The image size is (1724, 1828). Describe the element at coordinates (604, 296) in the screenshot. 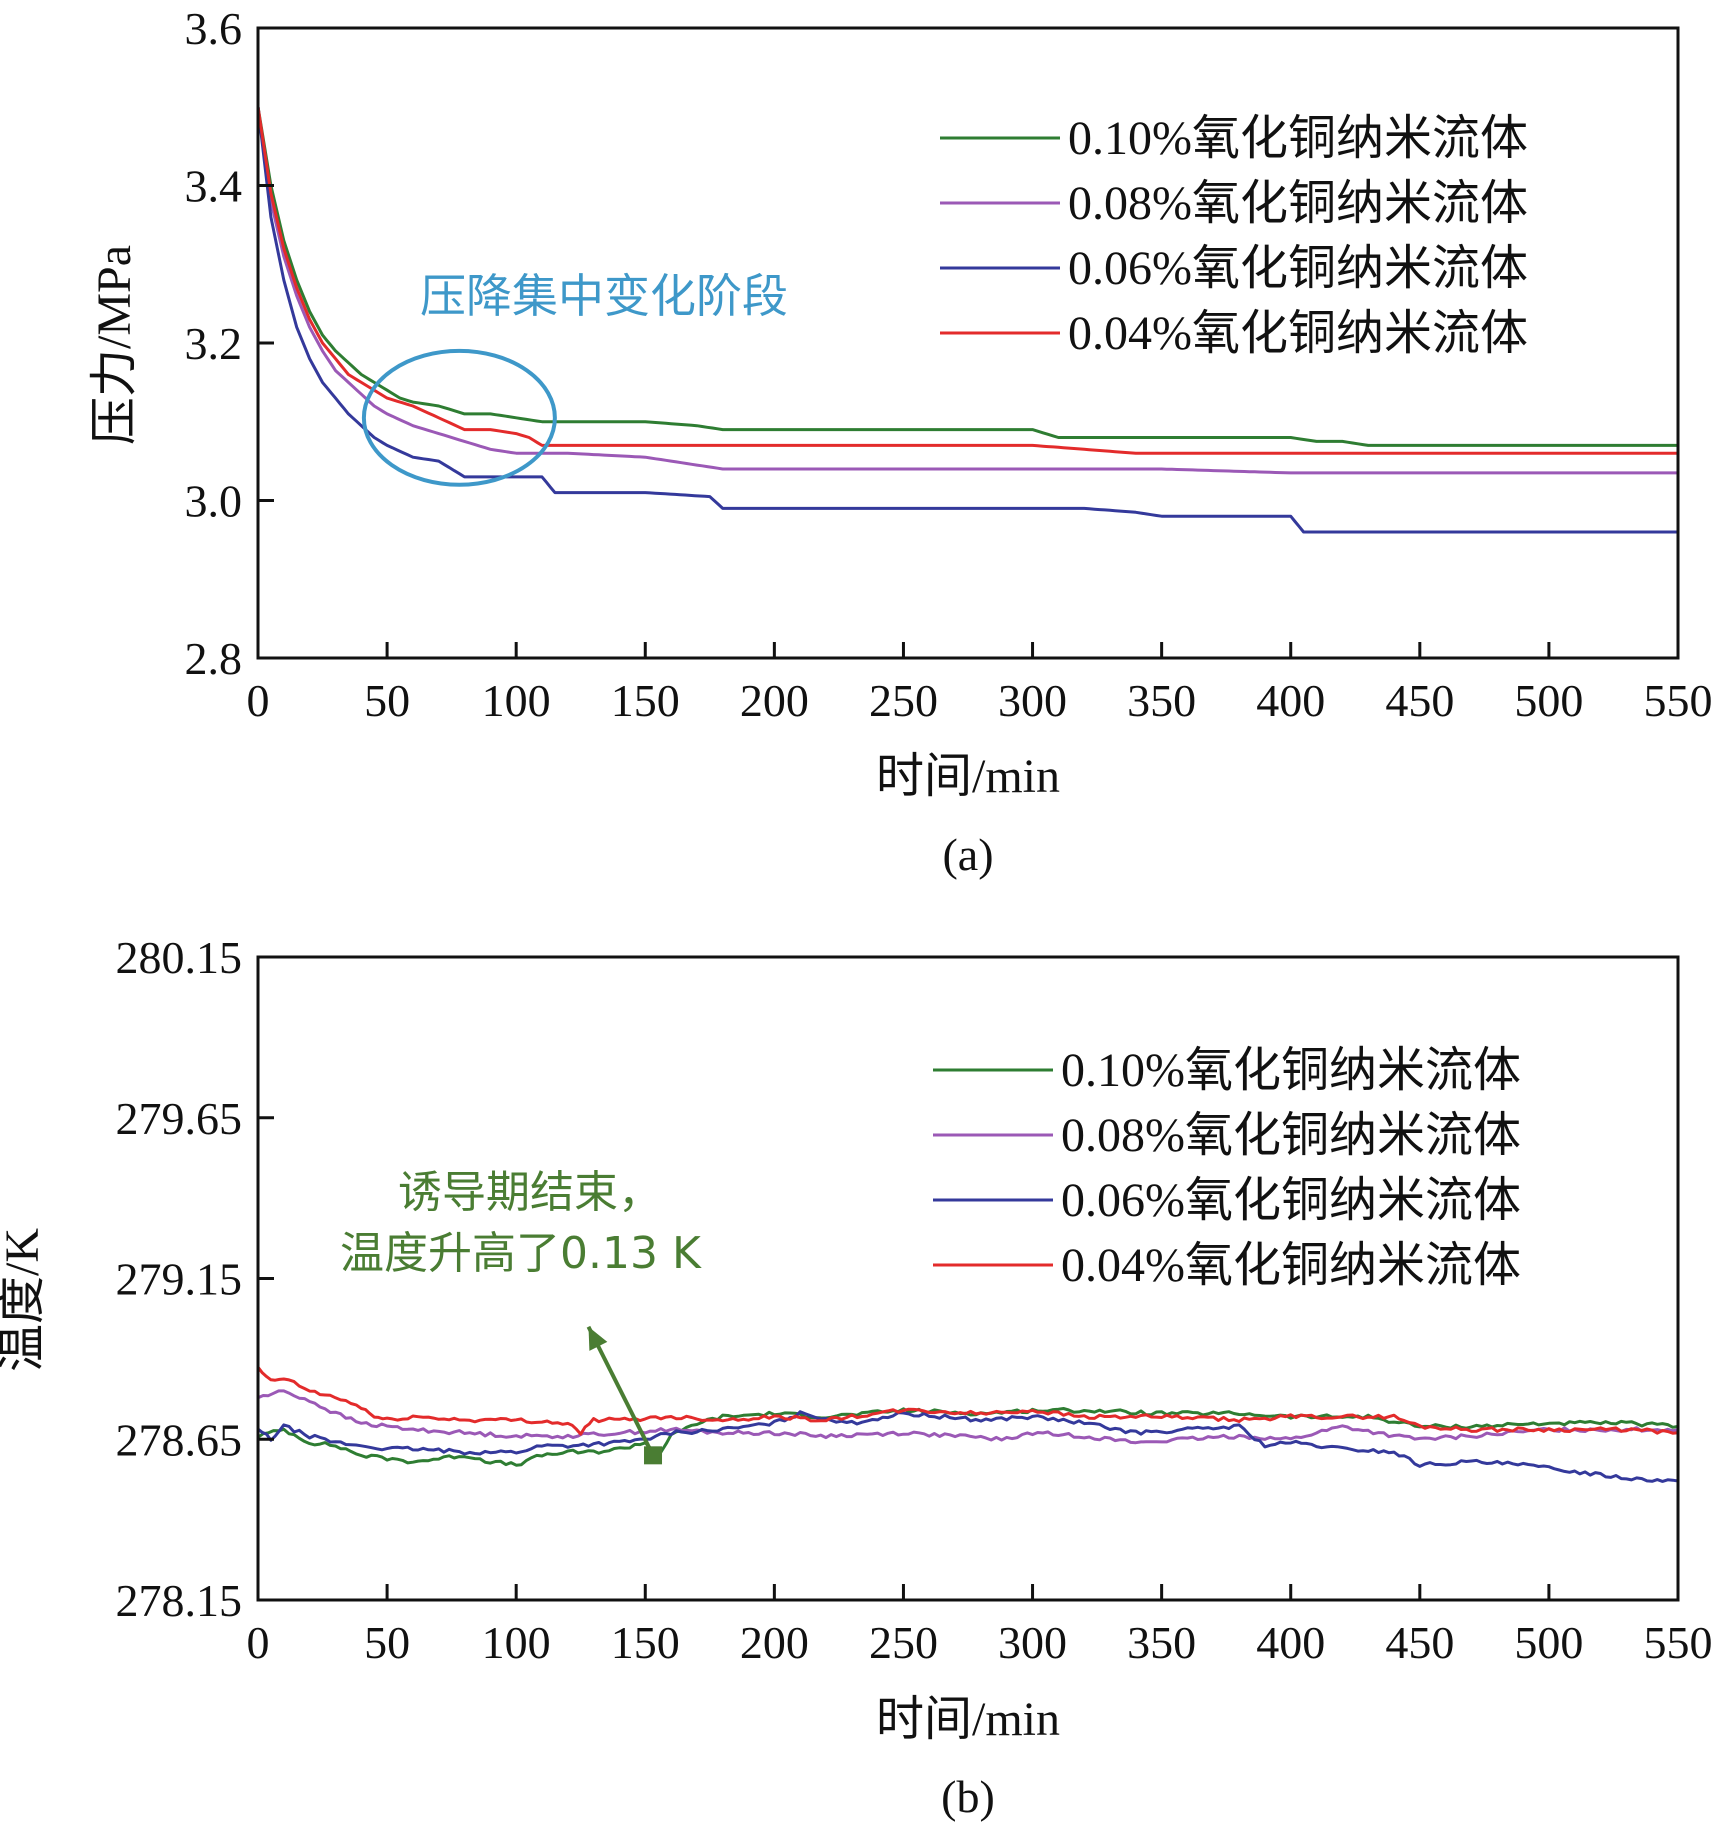

I see `pressure-drop-stage-annotation: 压降集中变化阶段` at that location.